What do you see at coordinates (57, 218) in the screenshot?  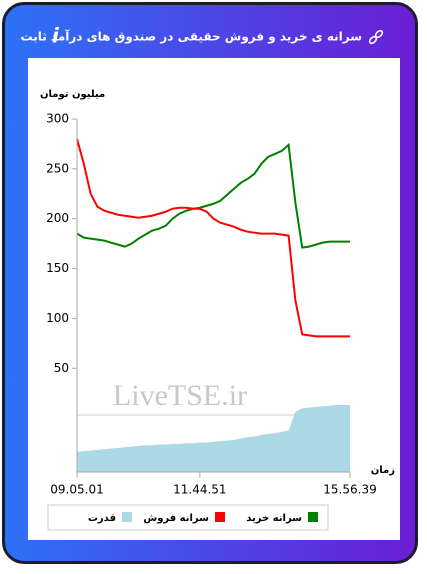 I see `y-tick-label: 200` at bounding box center [57, 218].